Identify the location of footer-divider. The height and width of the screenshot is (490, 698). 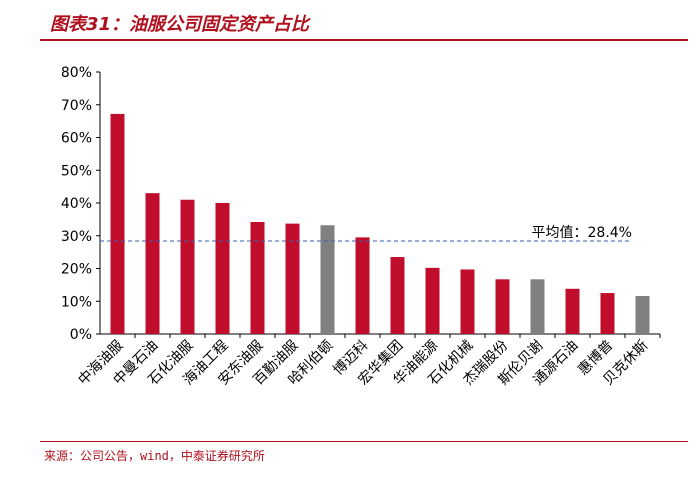
(364, 441).